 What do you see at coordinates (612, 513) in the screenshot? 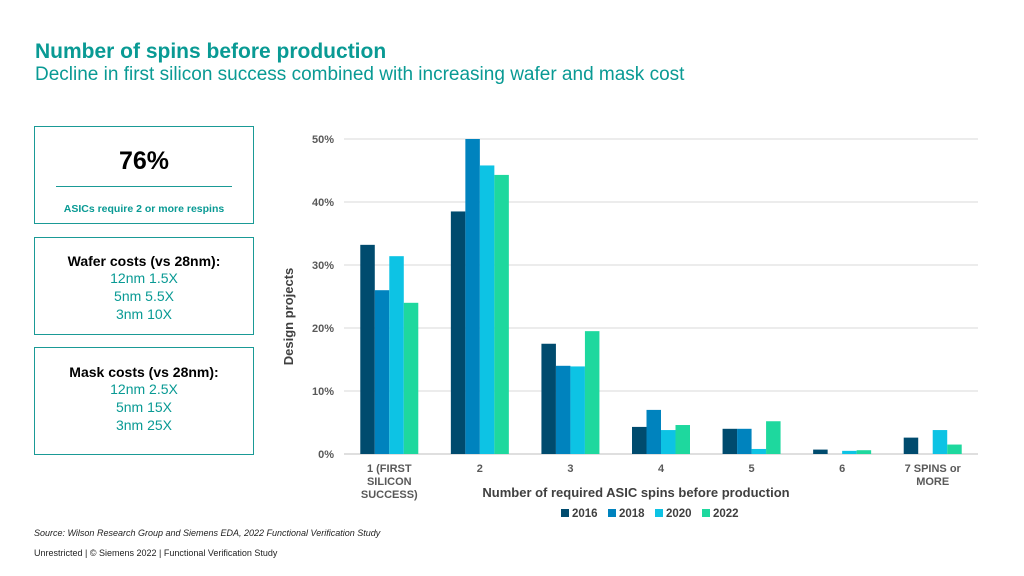
I see `legend-swatch-2018` at bounding box center [612, 513].